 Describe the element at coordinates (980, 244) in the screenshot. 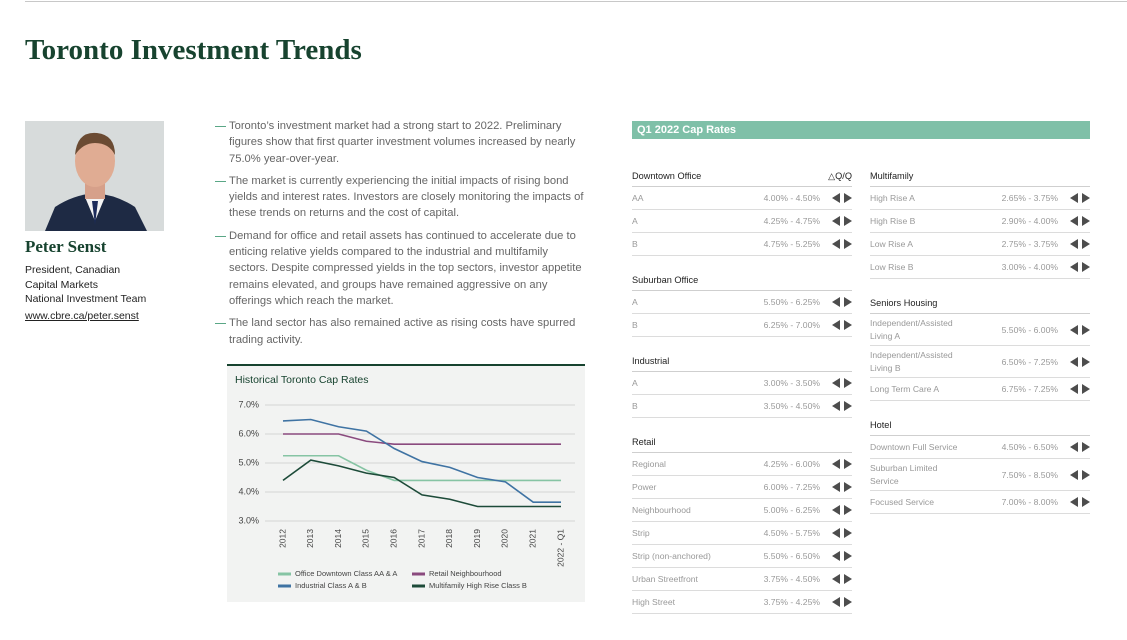

I see `cap-row: Low Rise A 2.75% - 3.75%` at that location.